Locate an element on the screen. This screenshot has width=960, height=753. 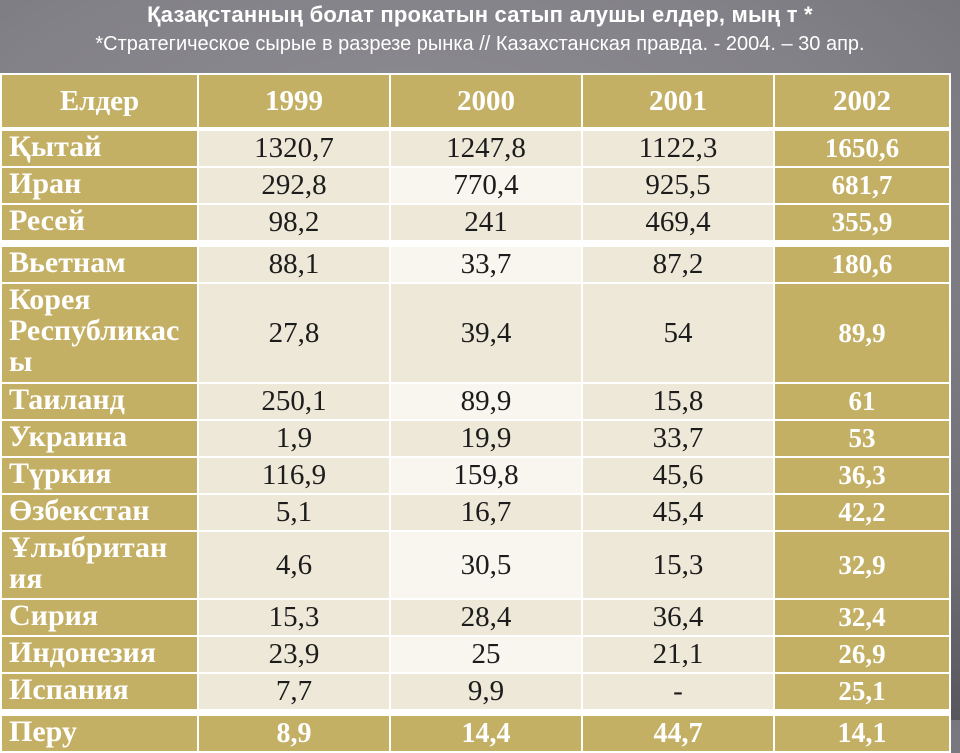
country-cell: Корея Республикасы is located at coordinates (99, 333).